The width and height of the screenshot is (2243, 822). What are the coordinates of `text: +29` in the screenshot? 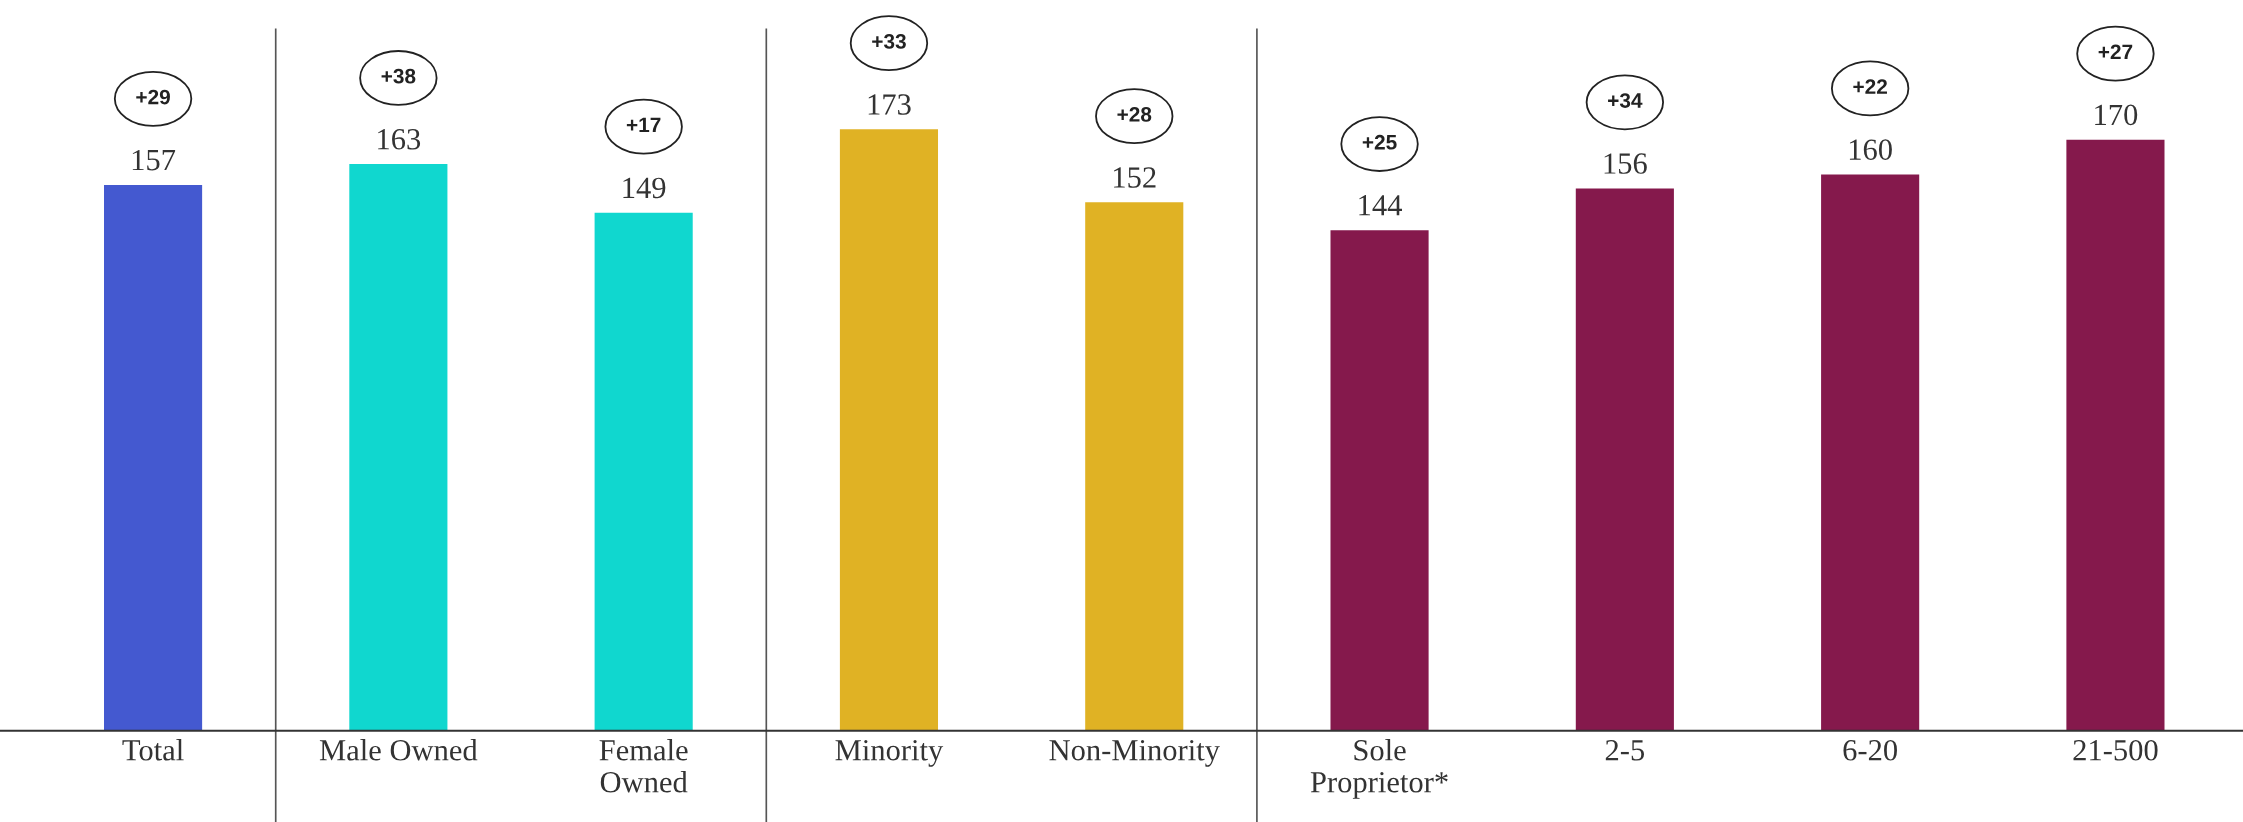 It's located at (153, 97).